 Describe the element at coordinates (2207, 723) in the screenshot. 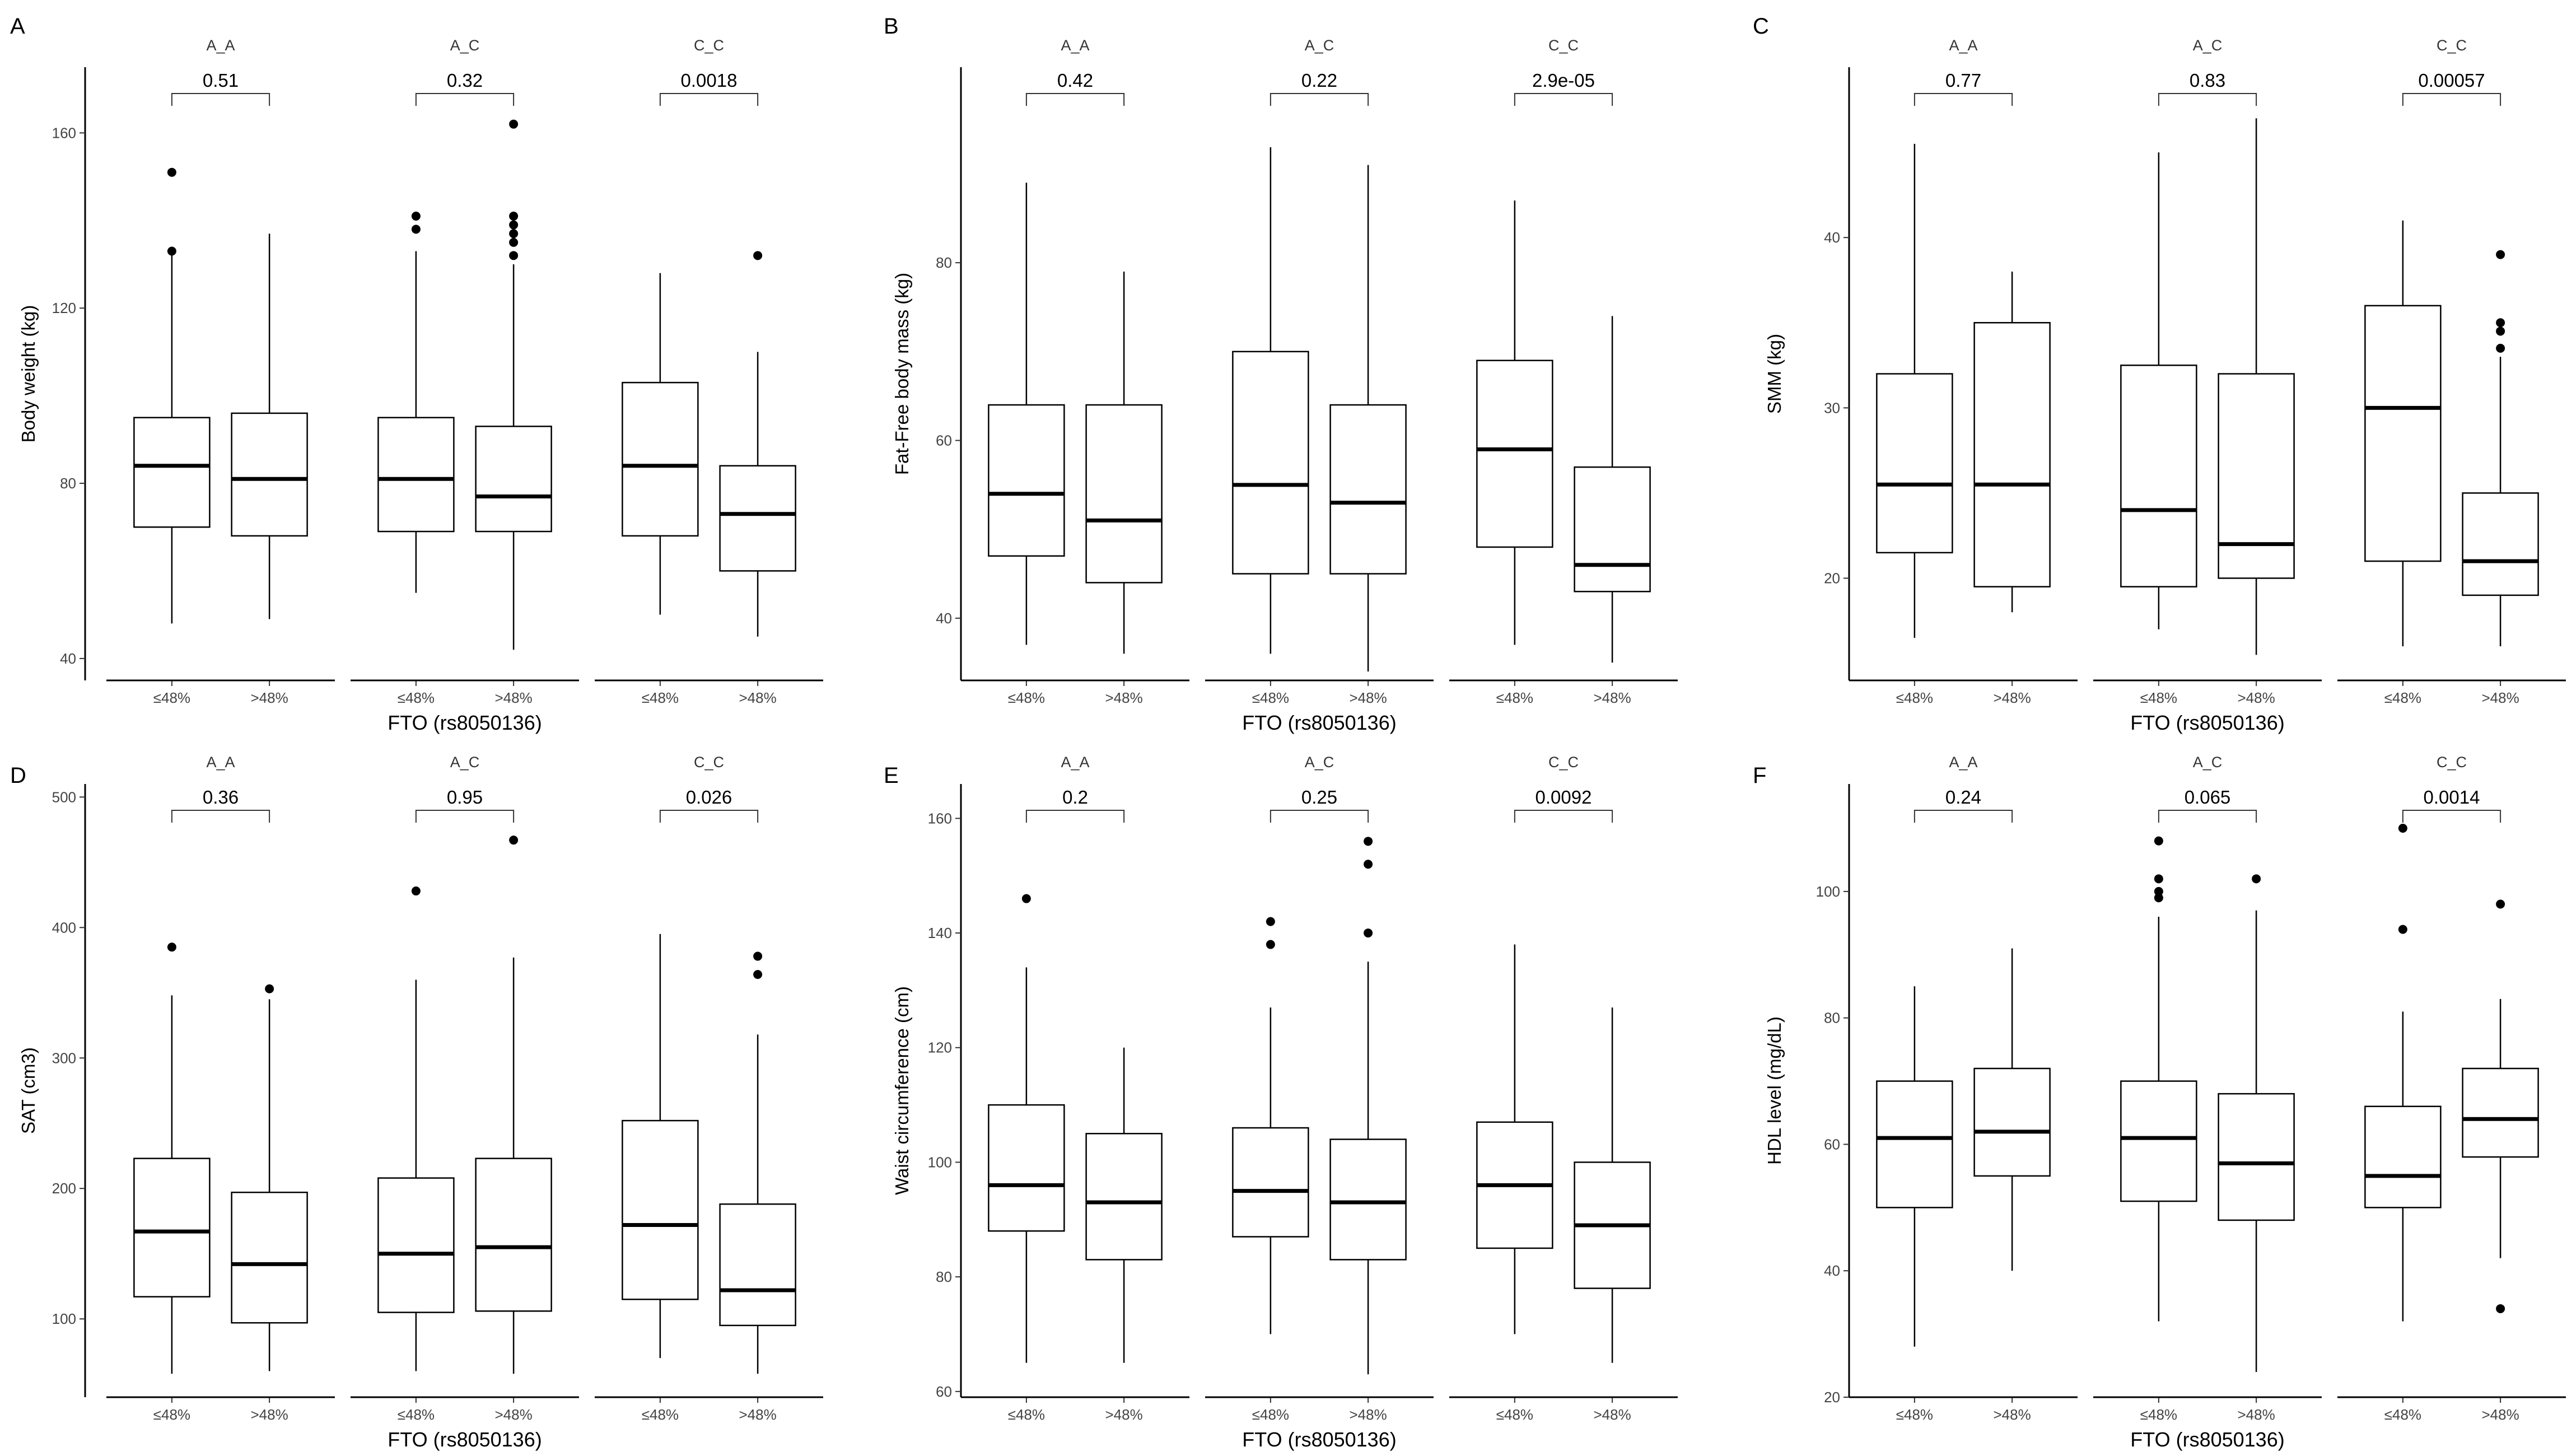

I see `panel-c-x-label: FTO (rs8050136)` at that location.